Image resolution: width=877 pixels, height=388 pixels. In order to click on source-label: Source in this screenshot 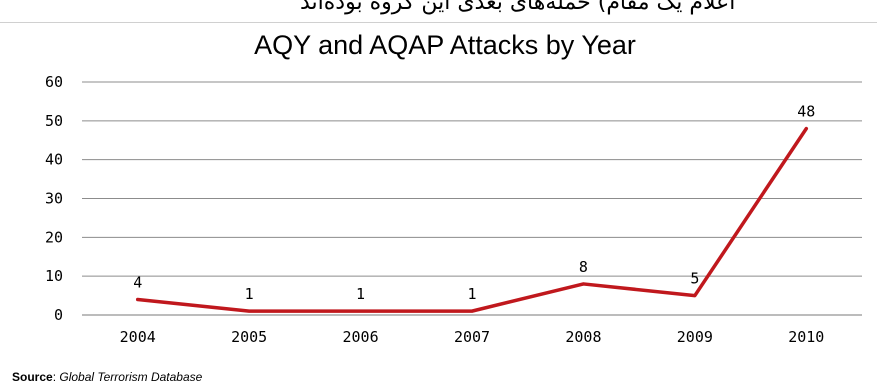, I will do `click(32, 377)`.